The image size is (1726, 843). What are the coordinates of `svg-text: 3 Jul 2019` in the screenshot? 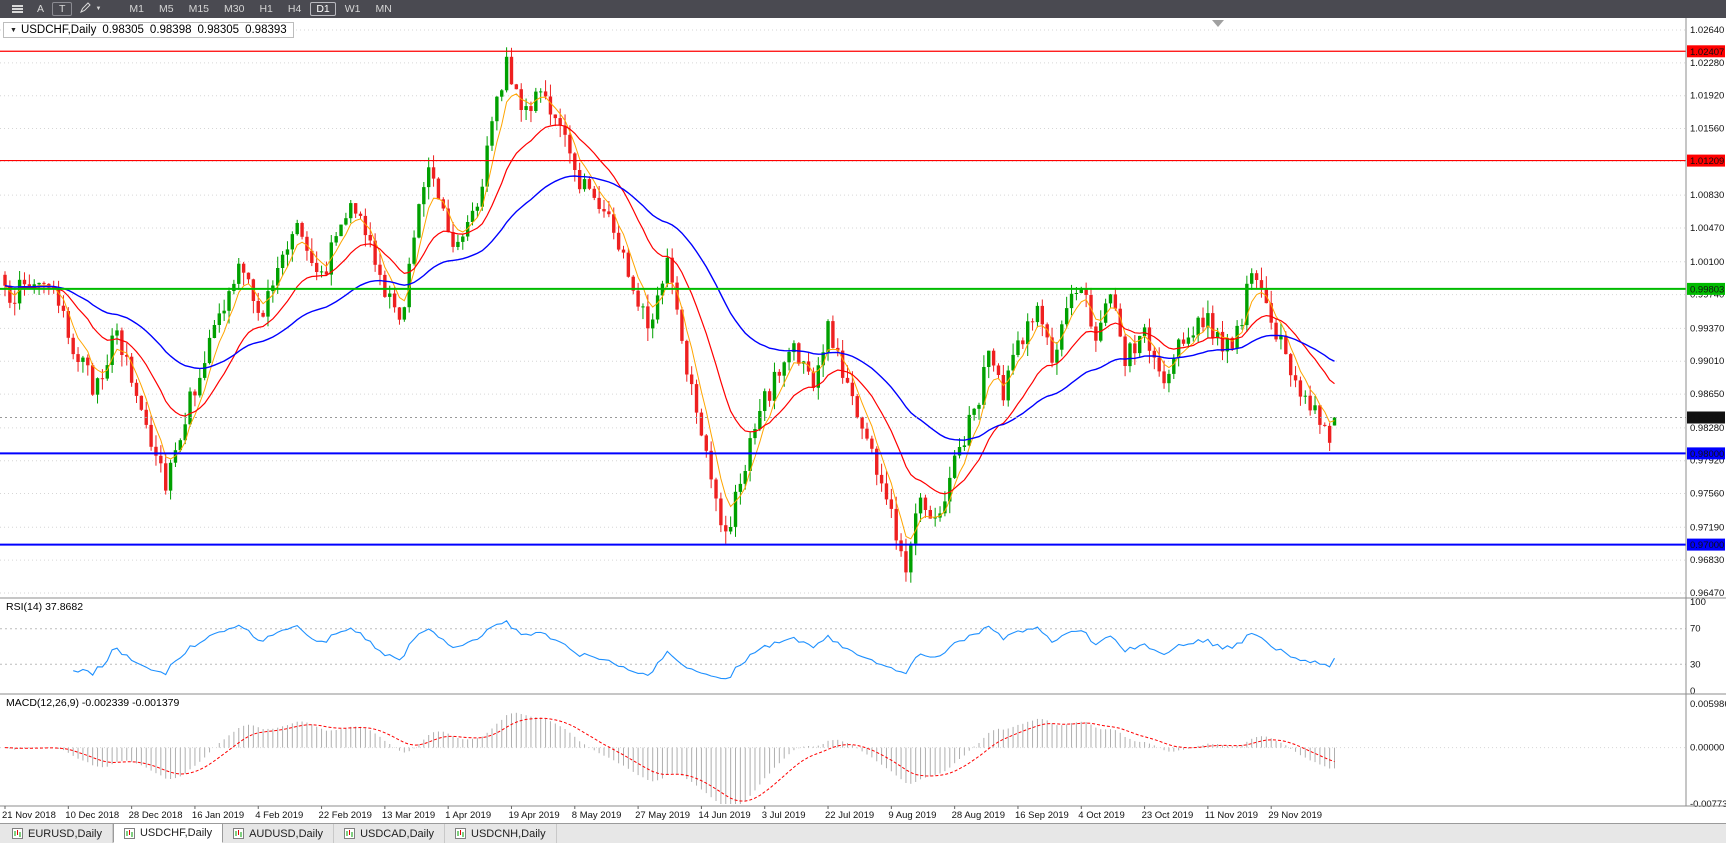 It's located at (784, 815).